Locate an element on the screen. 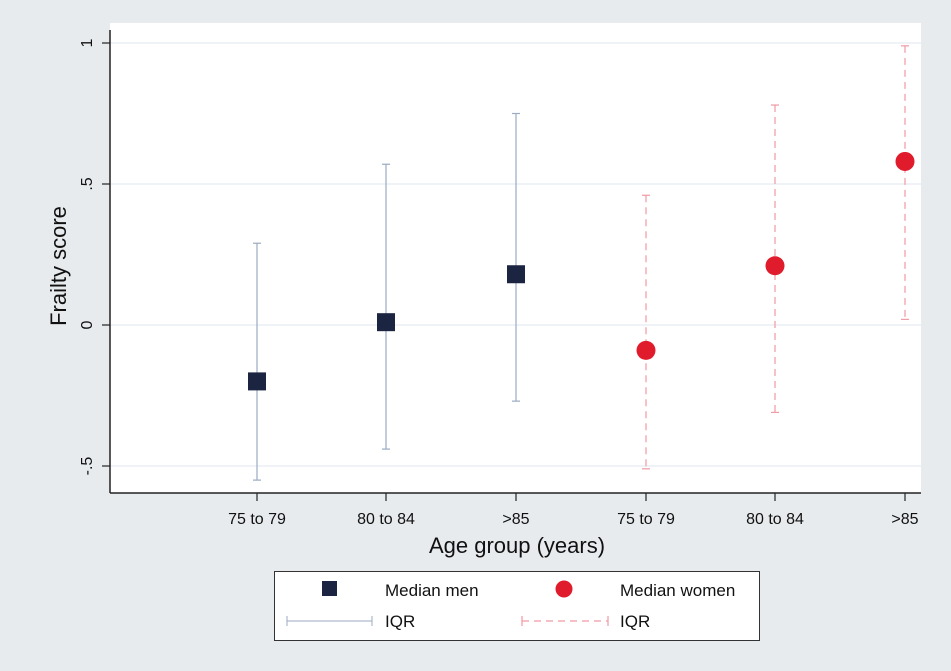  y-tick-label: -.5 is located at coordinates (87, 466).